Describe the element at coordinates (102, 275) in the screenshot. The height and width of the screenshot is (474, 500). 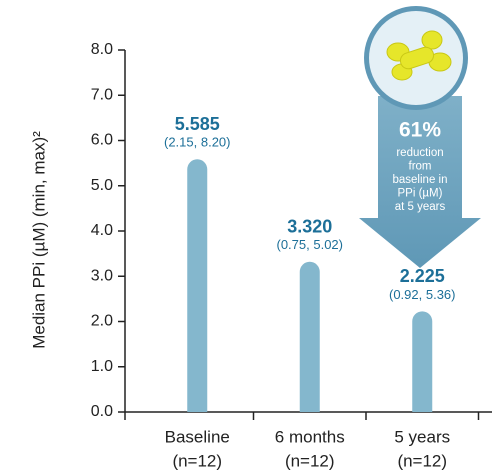
I see `y-tick-label: 3.0` at that location.